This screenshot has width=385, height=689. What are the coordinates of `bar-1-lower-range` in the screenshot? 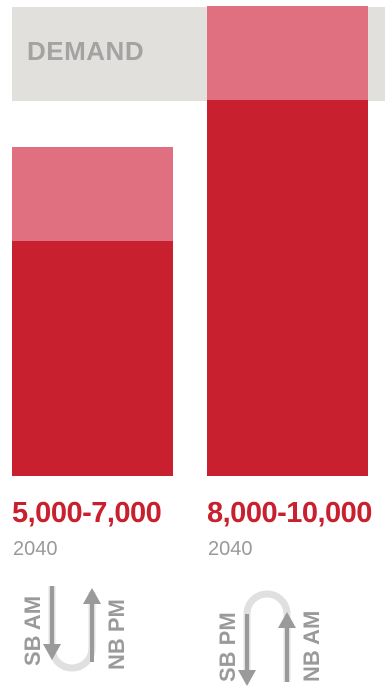 It's located at (92, 358).